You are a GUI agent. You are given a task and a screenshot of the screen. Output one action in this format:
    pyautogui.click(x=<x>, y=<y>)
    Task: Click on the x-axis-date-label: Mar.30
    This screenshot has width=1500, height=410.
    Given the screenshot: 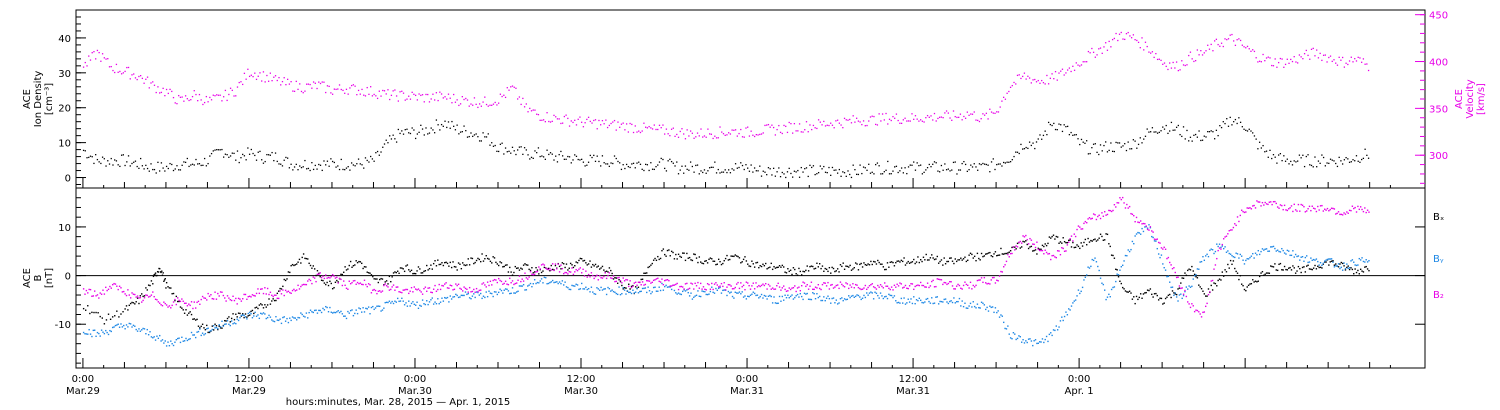 What is the action you would take?
    pyautogui.click(x=581, y=391)
    